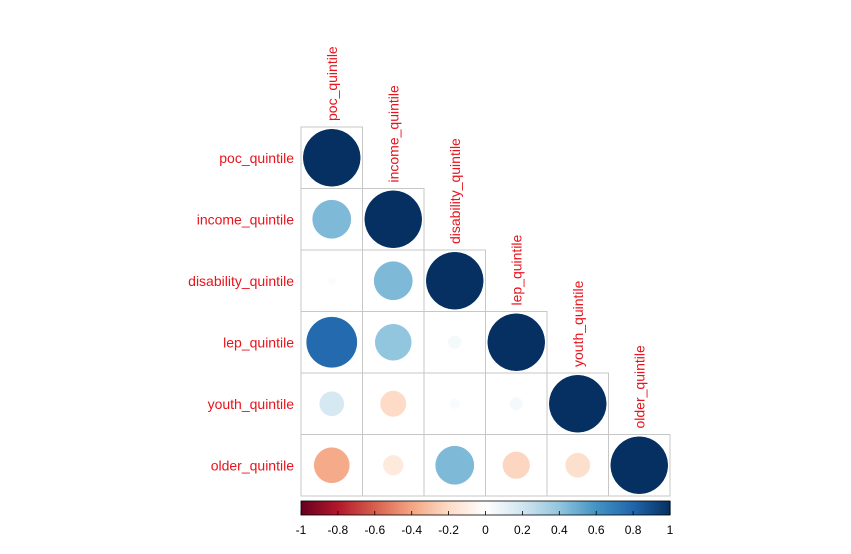 This screenshot has width=851, height=554. Describe the element at coordinates (256, 158) in the screenshot. I see `row-label-poc_quintile: poc_quintile` at that location.